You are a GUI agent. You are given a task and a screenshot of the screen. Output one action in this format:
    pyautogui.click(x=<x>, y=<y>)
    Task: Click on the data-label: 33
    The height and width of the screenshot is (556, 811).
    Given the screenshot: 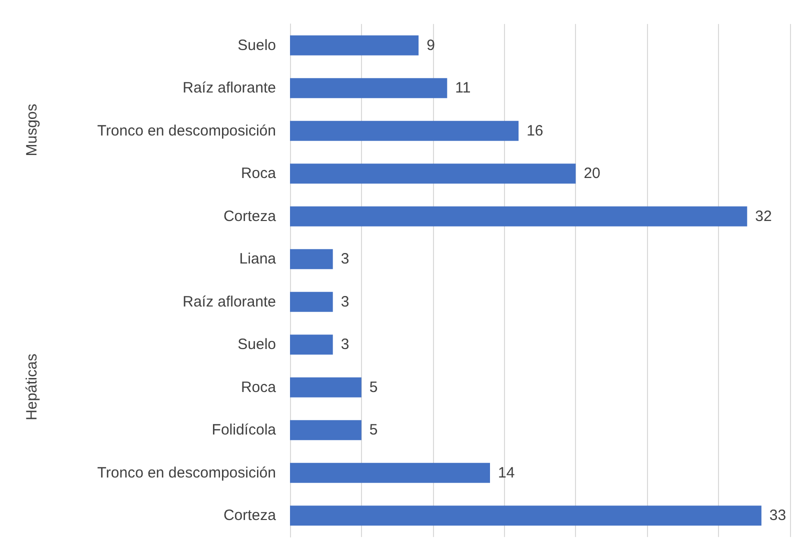 What is the action you would take?
    pyautogui.click(x=777, y=515)
    